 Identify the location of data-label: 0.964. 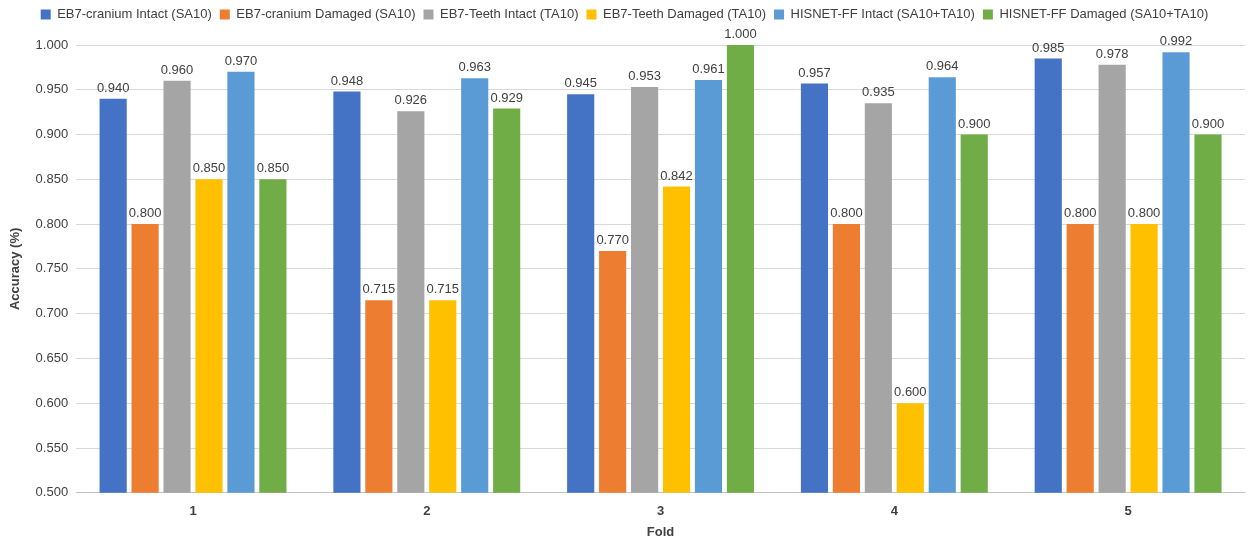
(942, 66).